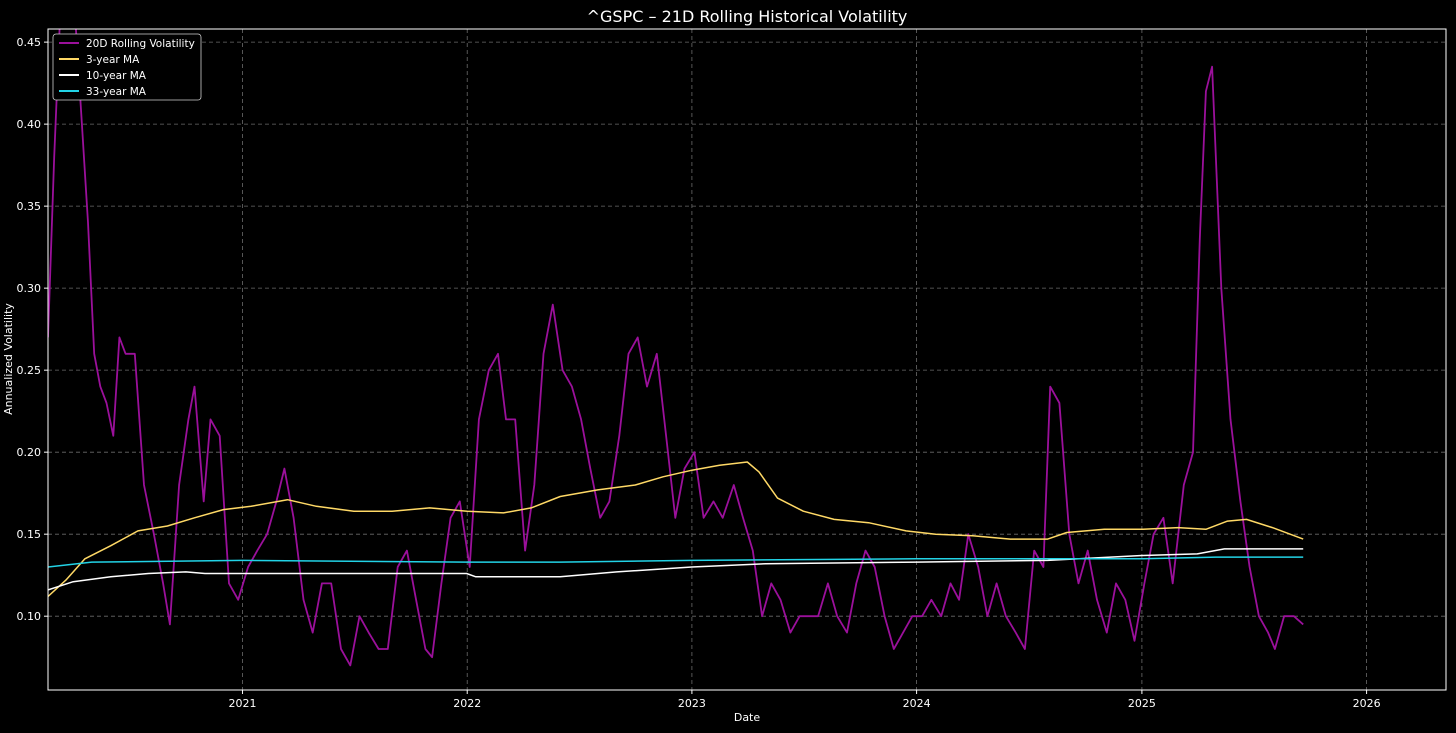 The height and width of the screenshot is (733, 1456). I want to click on y-axis-label: Annualized Volatility, so click(8, 359).